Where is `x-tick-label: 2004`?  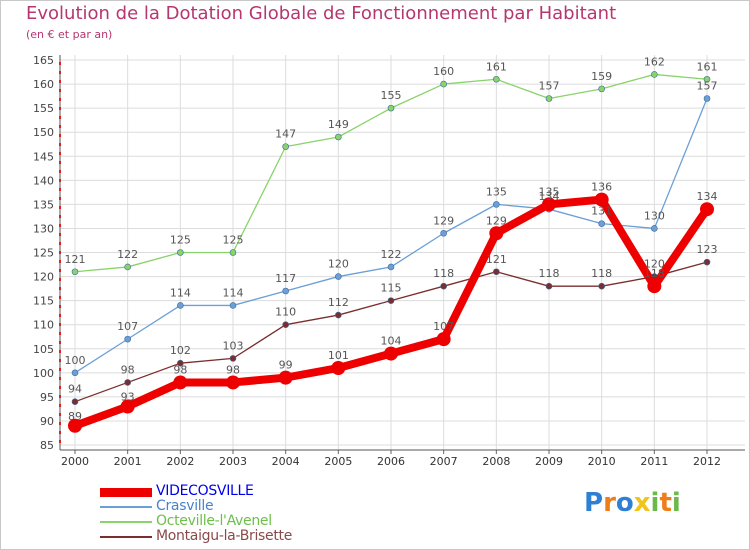
x-tick-label: 2004 is located at coordinates (286, 461).